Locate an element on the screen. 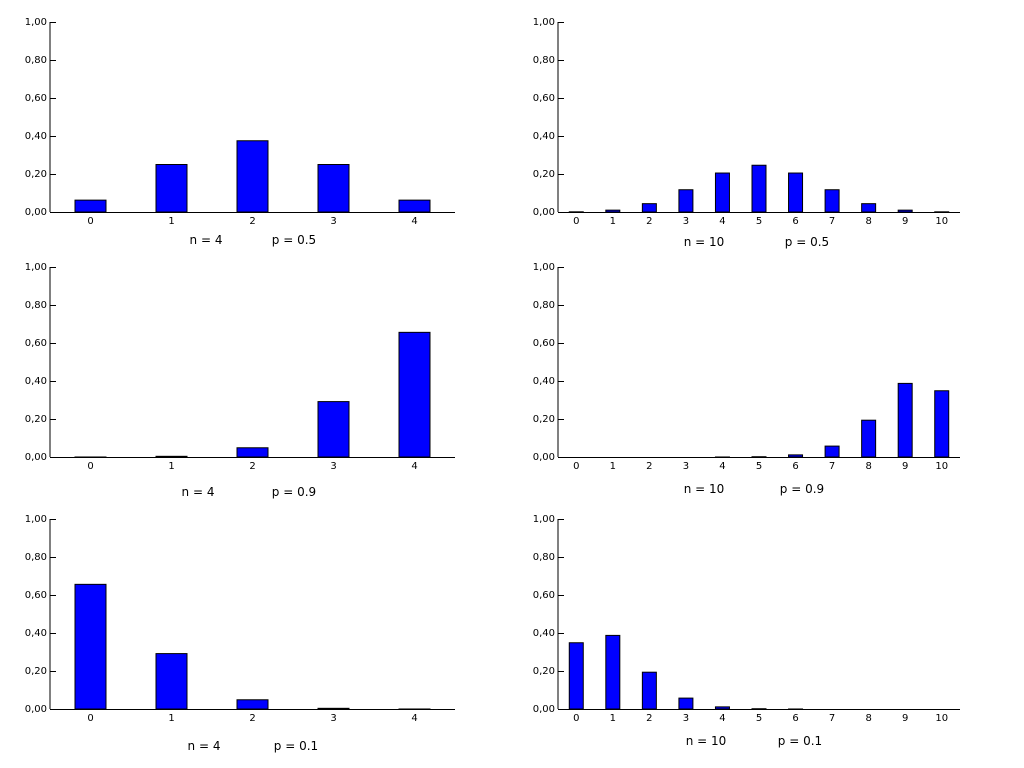  y-tick-label: 0,20 is located at coordinates (36, 671).